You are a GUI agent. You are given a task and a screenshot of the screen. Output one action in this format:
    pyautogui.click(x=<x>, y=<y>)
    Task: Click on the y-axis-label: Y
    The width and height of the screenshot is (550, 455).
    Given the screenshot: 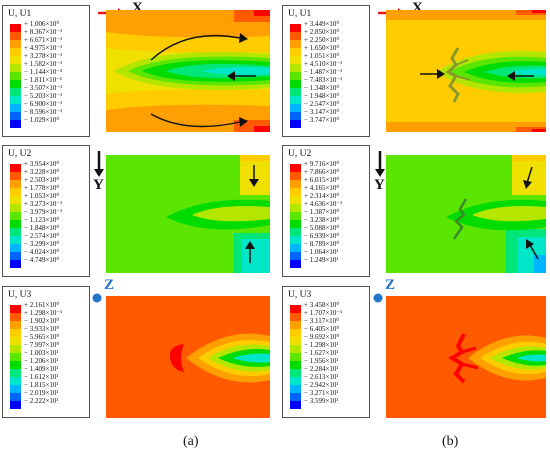 What is the action you would take?
    pyautogui.click(x=379, y=185)
    